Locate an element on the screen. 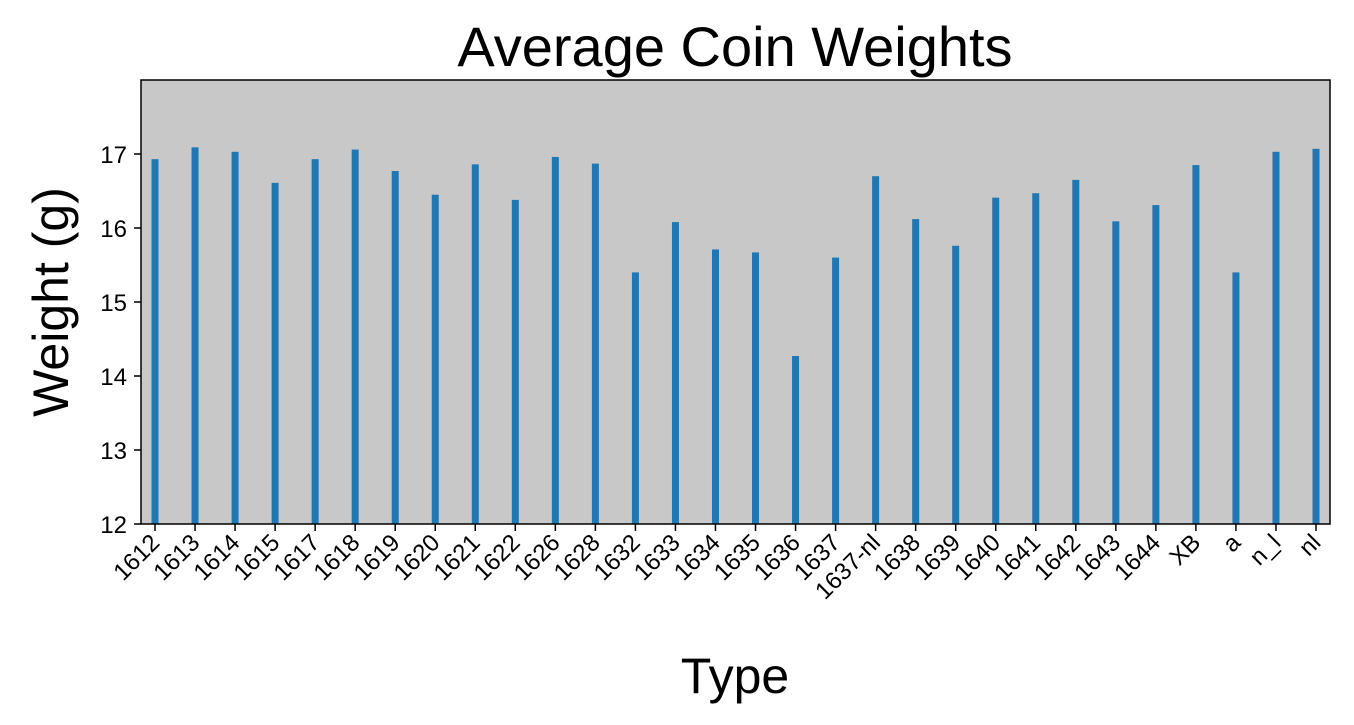 Image resolution: width=1354 pixels, height=725 pixels. bar-XB is located at coordinates (1196, 344).